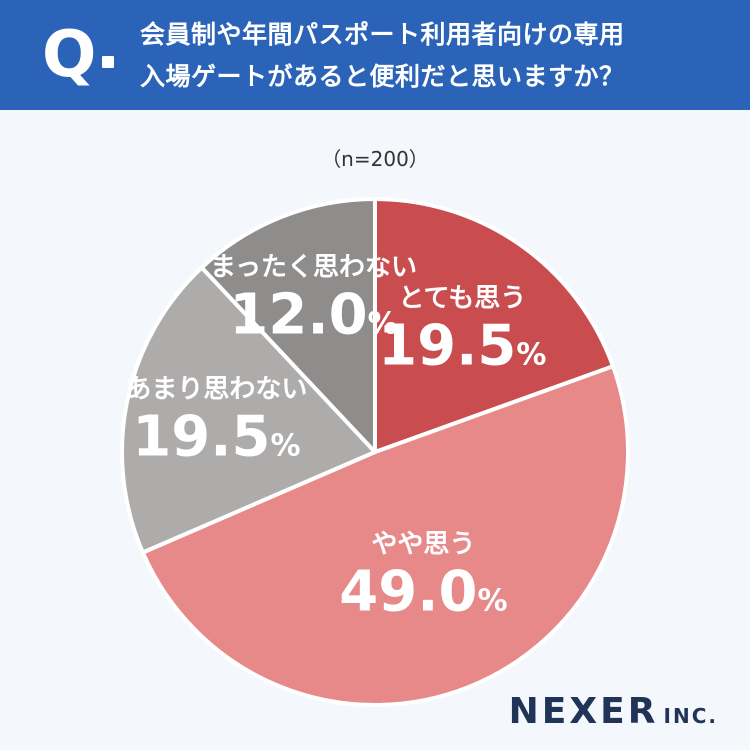  I want to click on pie-slice-totemo-omou, so click(494, 325).